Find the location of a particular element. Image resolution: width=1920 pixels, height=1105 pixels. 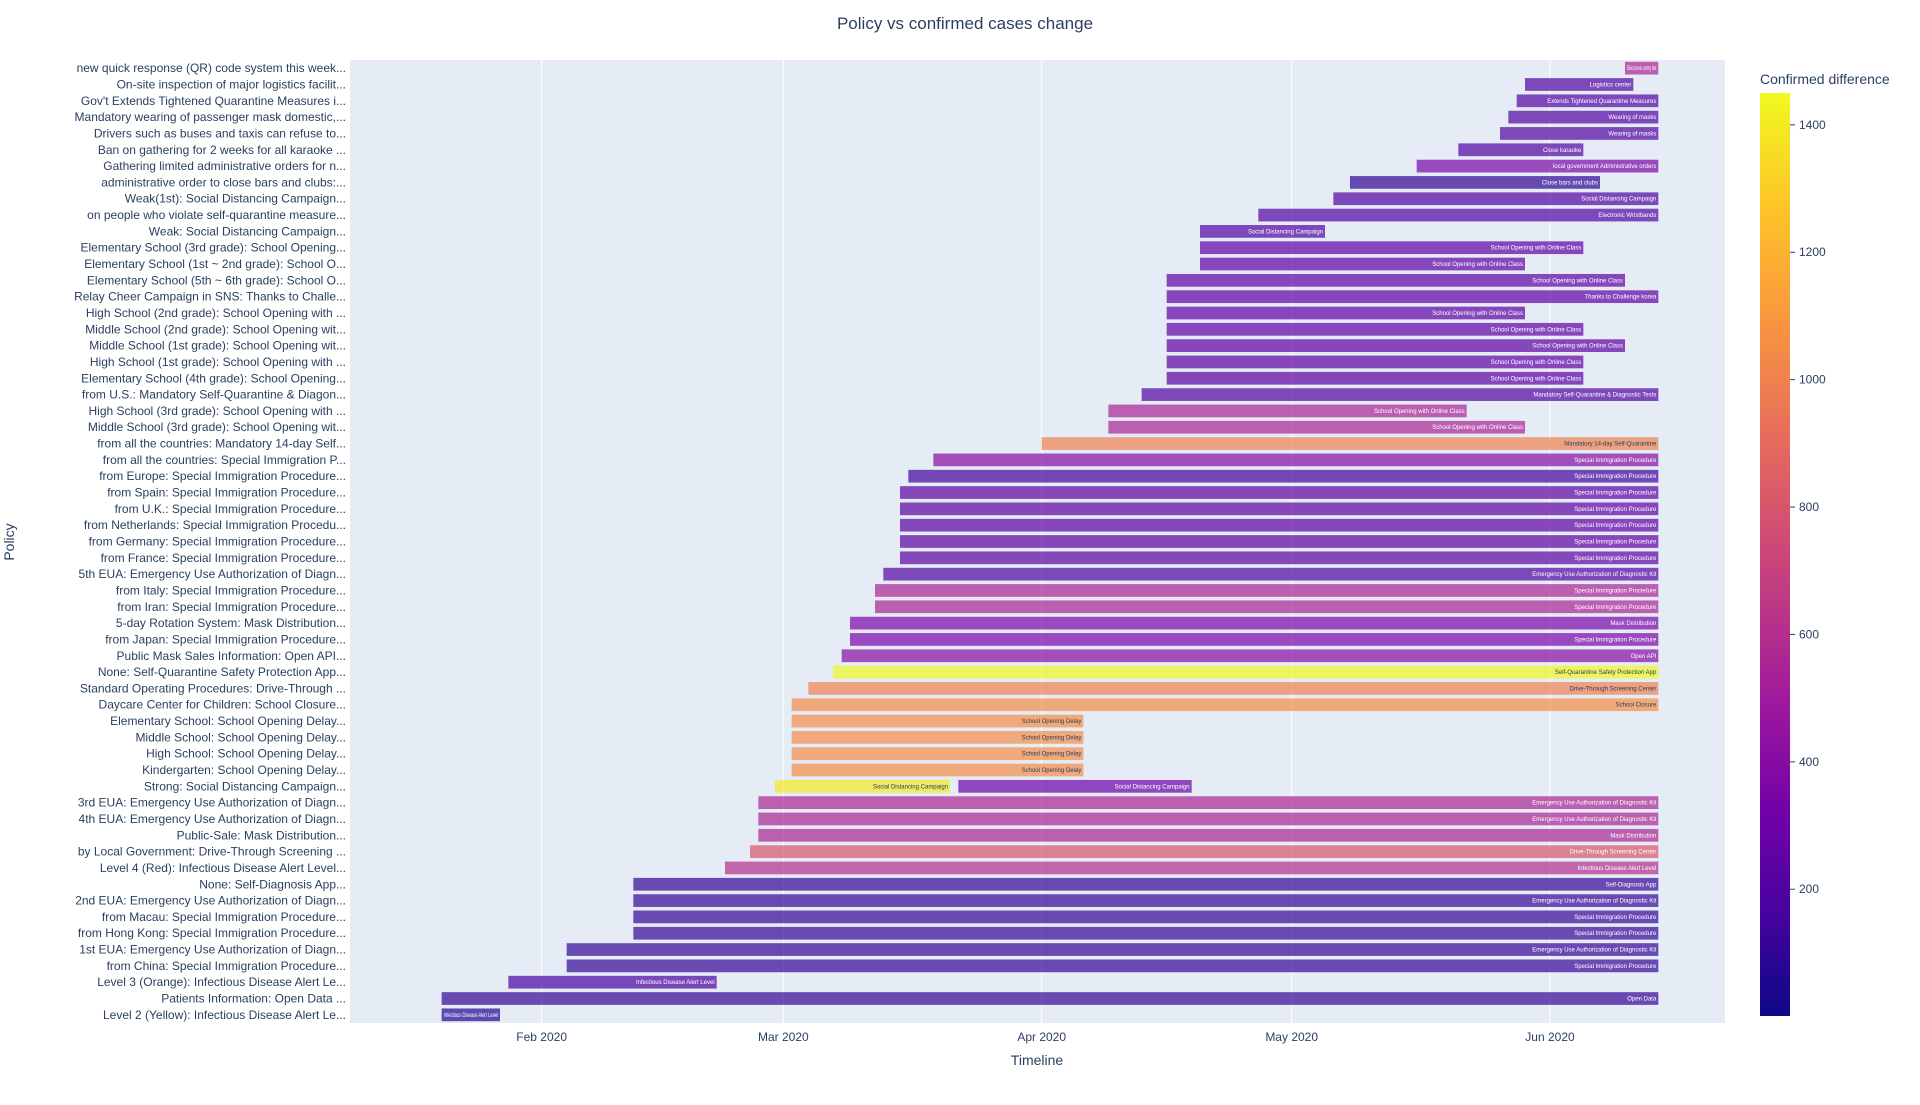

gantt-bar: Close karaoke is located at coordinates (1521, 150).